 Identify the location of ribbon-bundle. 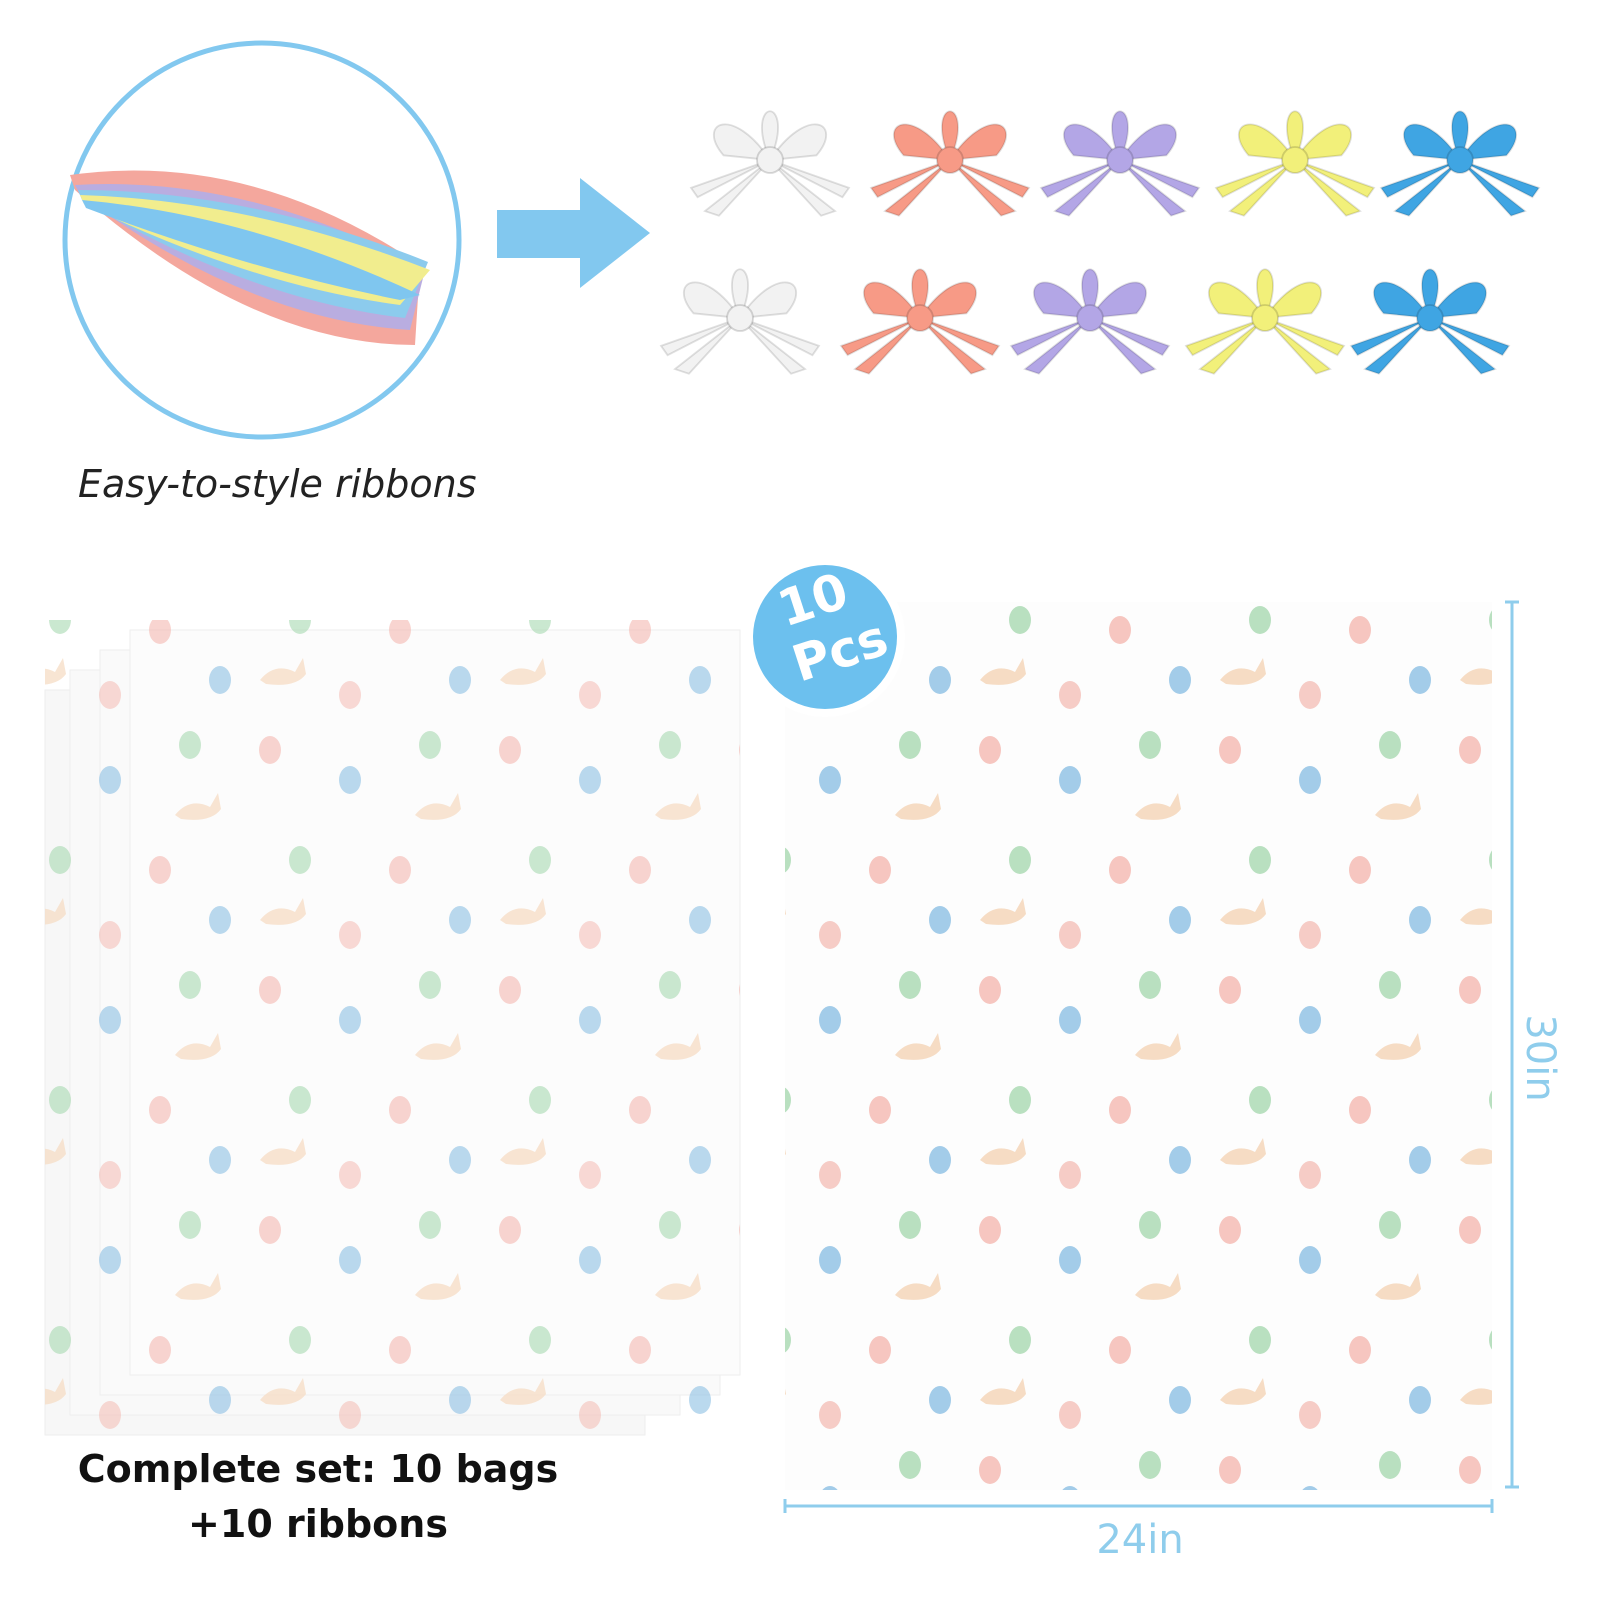
(250, 257).